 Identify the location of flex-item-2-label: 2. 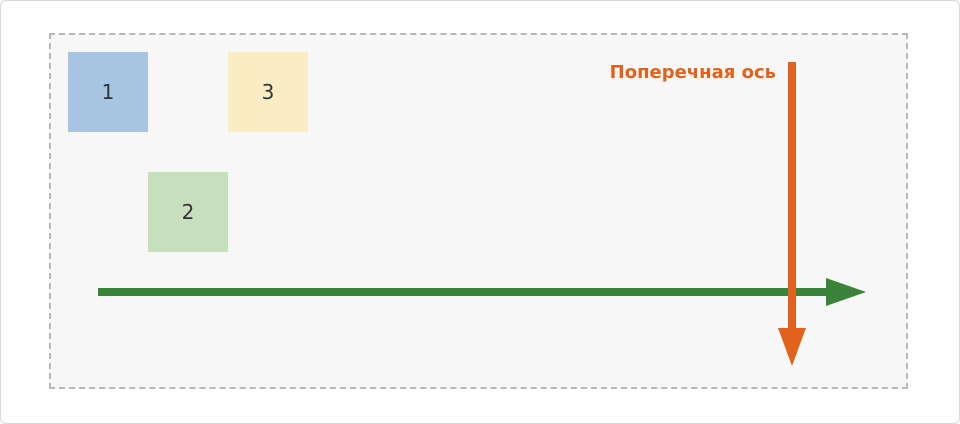
(188, 212).